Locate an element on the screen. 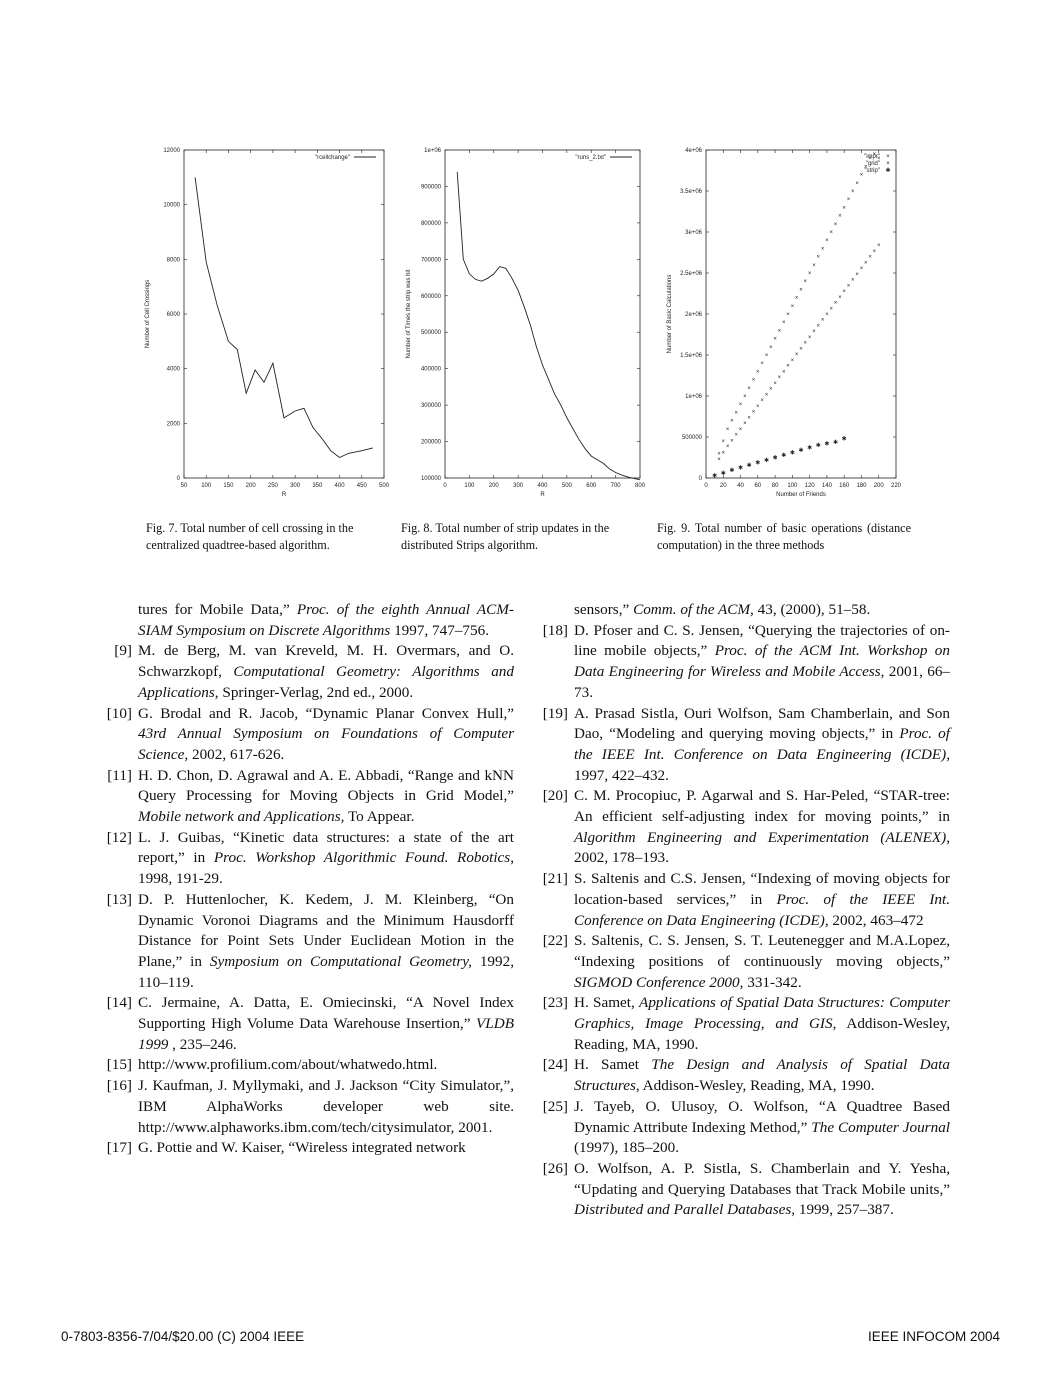  y-tick-label: 2e+06 is located at coordinates (694, 315).